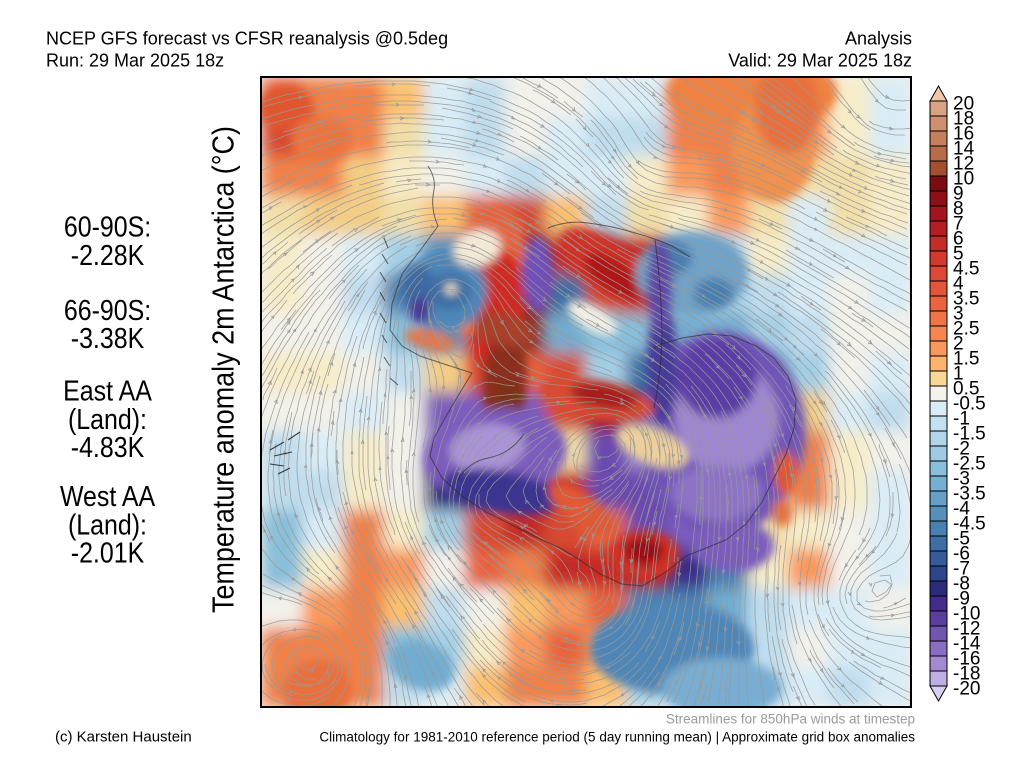 The width and height of the screenshot is (1024, 768). Describe the element at coordinates (123, 737) in the screenshot. I see `svg-text: (c) Karsten Haustein` at that location.